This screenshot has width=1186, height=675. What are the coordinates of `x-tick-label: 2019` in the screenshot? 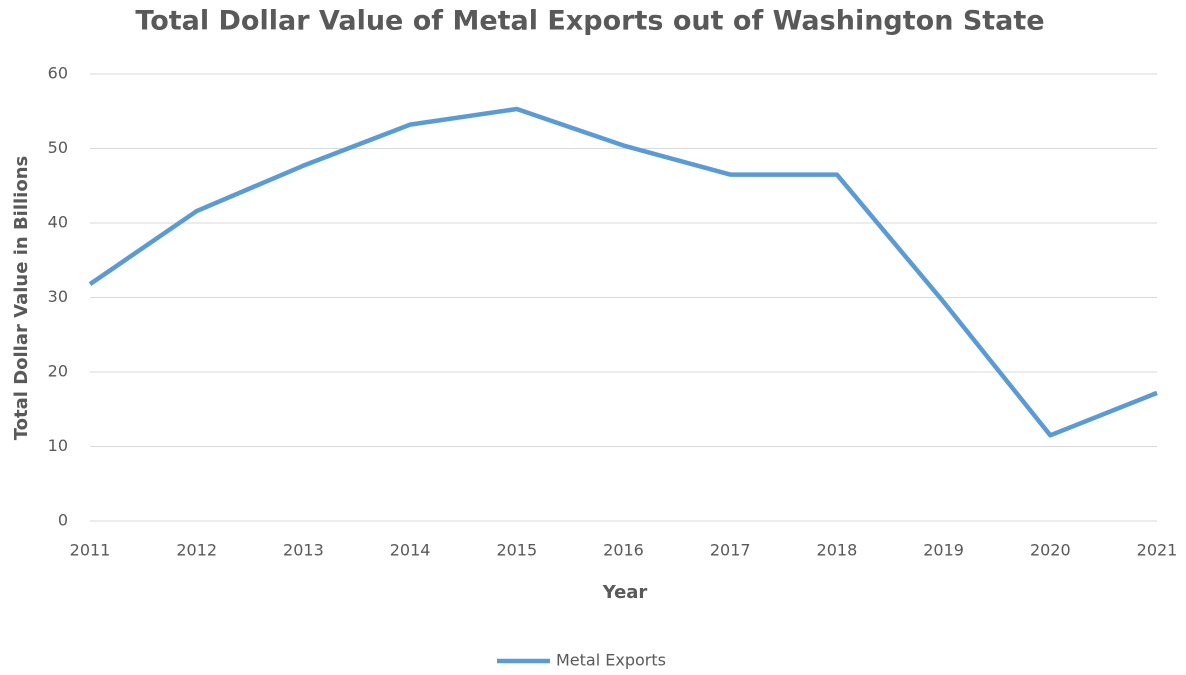 It's located at (943, 550).